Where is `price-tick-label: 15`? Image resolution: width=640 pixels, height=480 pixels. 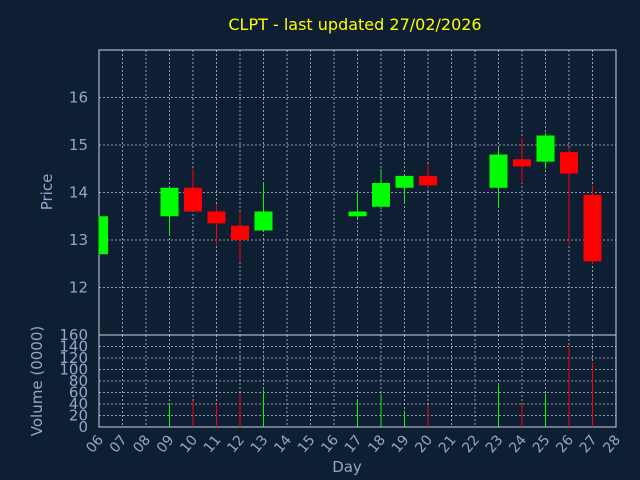
price-tick-label: 15 is located at coordinates (78, 145).